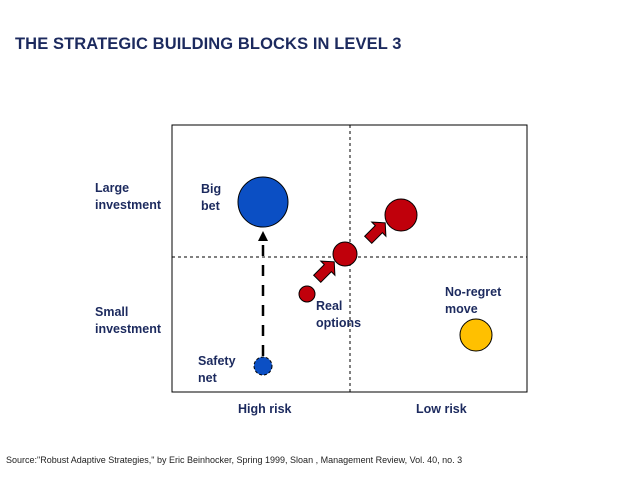 Image resolution: width=638 pixels, height=479 pixels. Describe the element at coordinates (208, 378) in the screenshot. I see `safety-net-label-line2: net` at that location.